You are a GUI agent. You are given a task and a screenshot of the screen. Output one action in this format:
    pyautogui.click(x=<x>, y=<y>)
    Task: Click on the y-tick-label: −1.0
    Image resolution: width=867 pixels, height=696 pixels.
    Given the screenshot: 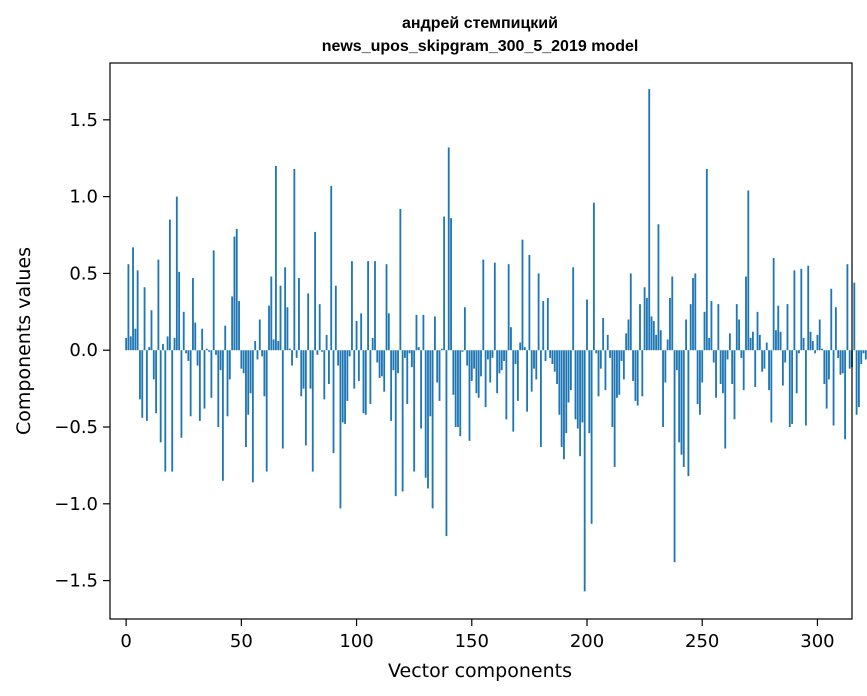 What is the action you would take?
    pyautogui.click(x=76, y=504)
    